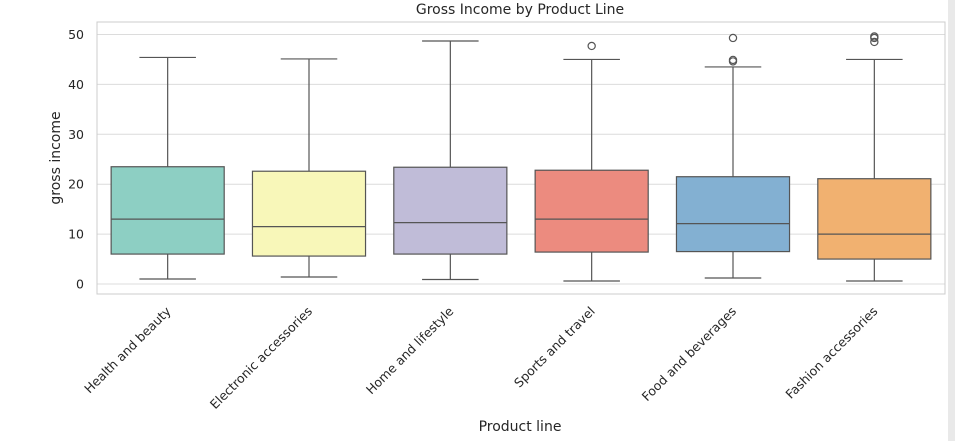  Describe the element at coordinates (80, 284) in the screenshot. I see `y-tick-label: 0` at that location.